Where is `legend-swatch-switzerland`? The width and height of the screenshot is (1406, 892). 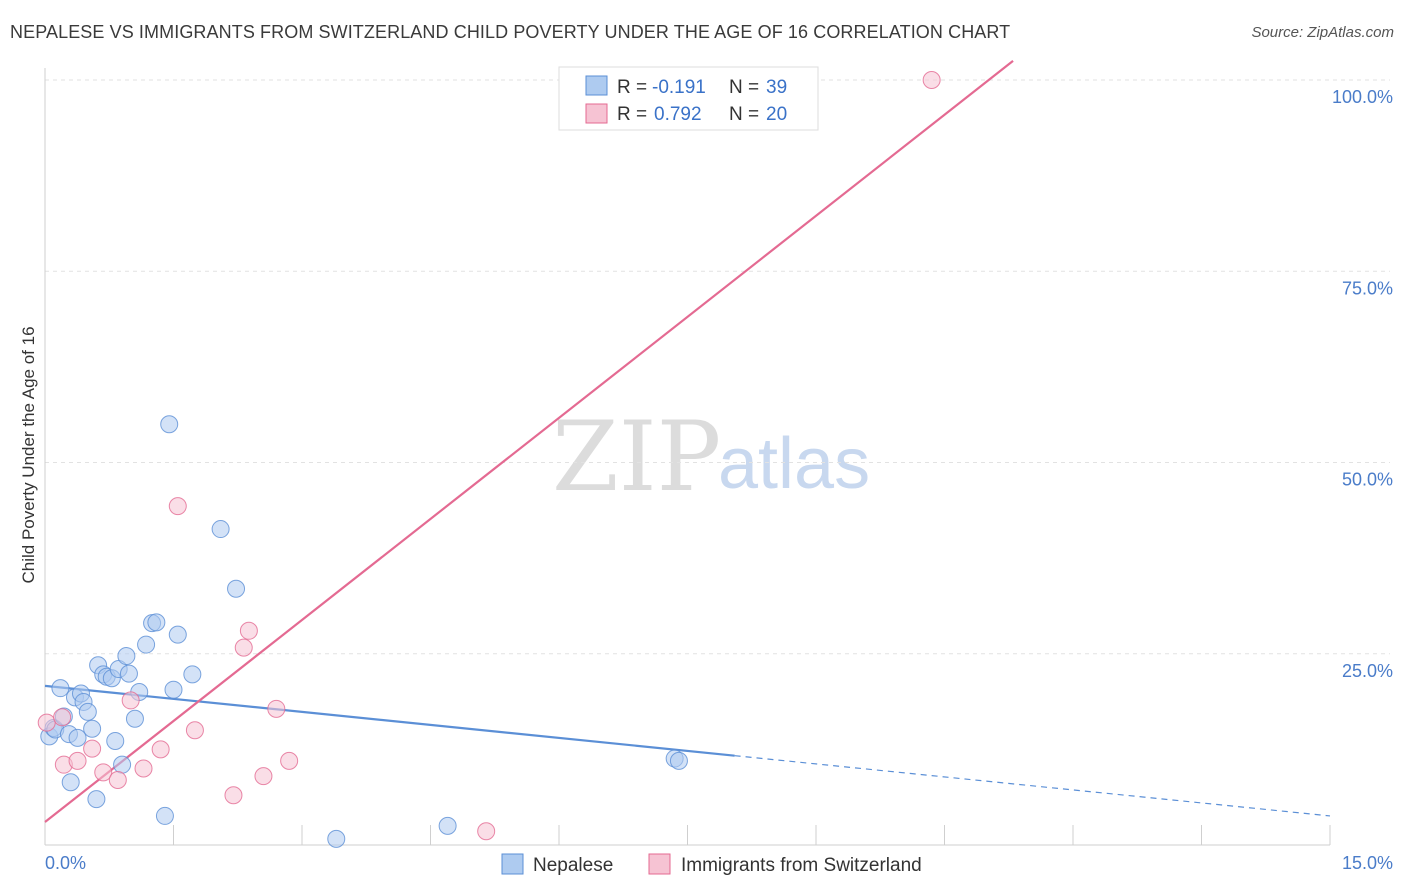
legend-swatch-switzerland is located at coordinates (659, 864).